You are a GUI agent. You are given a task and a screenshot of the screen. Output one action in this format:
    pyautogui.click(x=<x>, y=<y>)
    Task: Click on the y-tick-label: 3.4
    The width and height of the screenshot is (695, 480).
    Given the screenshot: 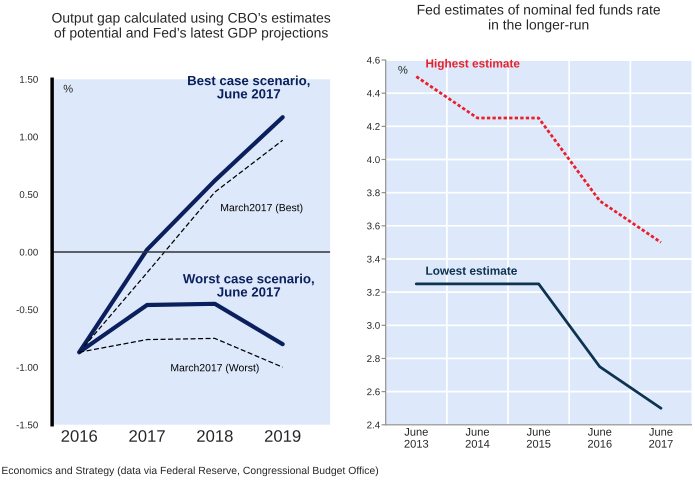 What is the action you would take?
    pyautogui.click(x=373, y=259)
    